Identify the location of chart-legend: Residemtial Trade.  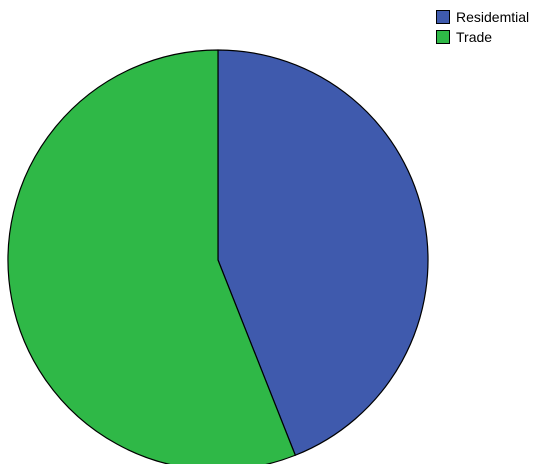
(482, 27).